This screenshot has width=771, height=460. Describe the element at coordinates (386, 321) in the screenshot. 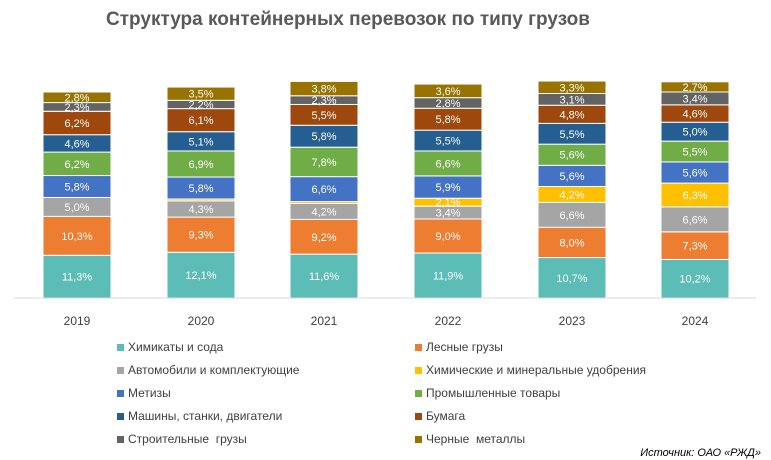

I see `x-axis-labels: 2019 2020 2021 2022 2023 2024` at that location.